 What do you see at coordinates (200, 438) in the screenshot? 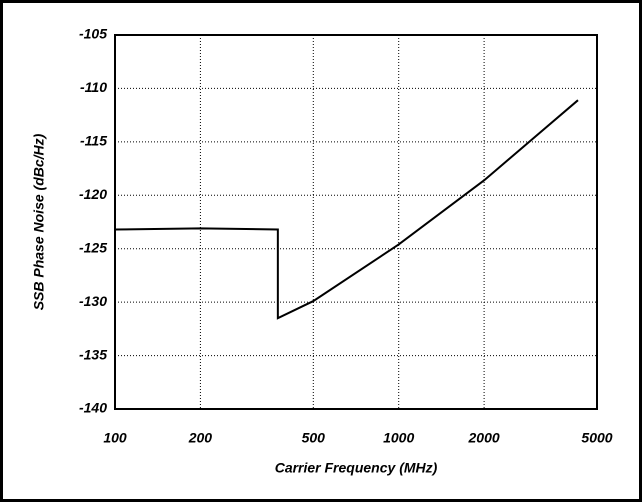
I see `x-tick-label: 200` at bounding box center [200, 438].